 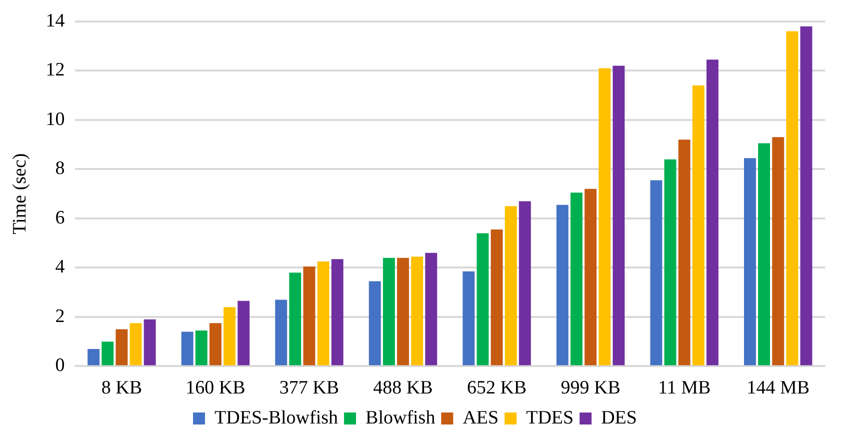 What do you see at coordinates (550, 417) in the screenshot?
I see `legend-label: TDES` at bounding box center [550, 417].